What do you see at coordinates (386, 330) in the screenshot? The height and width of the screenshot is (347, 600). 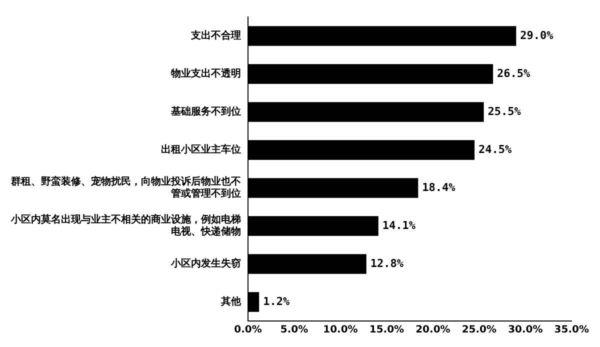 I see `x-tick-label: 15.0%` at bounding box center [386, 330].